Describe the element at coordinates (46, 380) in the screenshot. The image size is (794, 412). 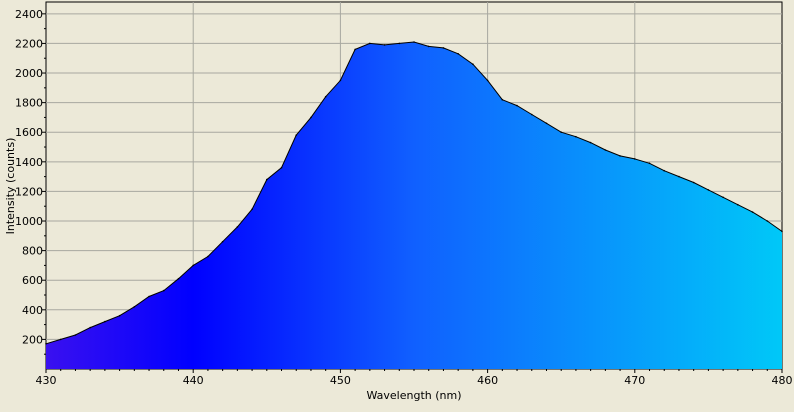
I see `x-tick-label: 430` at that location.